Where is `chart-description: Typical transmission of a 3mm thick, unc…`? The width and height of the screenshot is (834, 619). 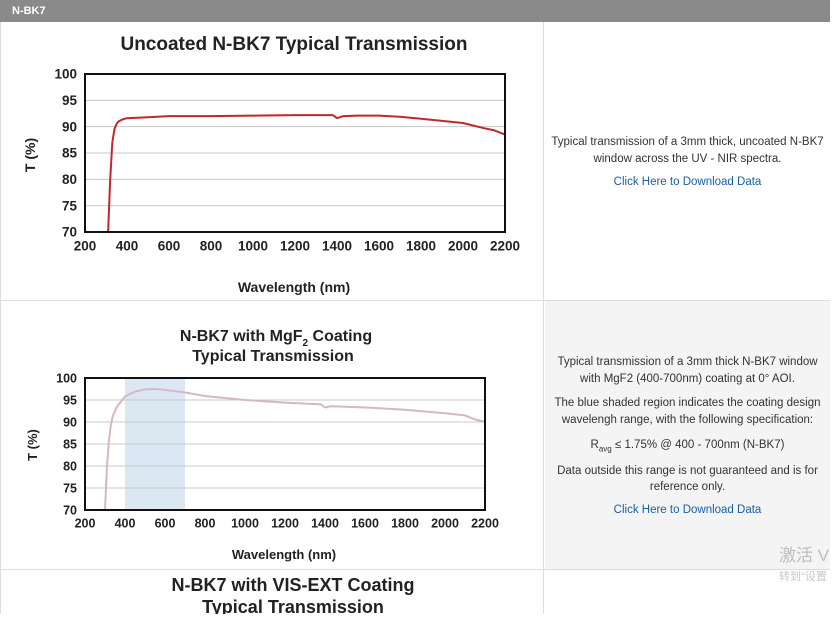
chart-description: Typical transmission of a 3mm thick, unc… is located at coordinates (687, 150).